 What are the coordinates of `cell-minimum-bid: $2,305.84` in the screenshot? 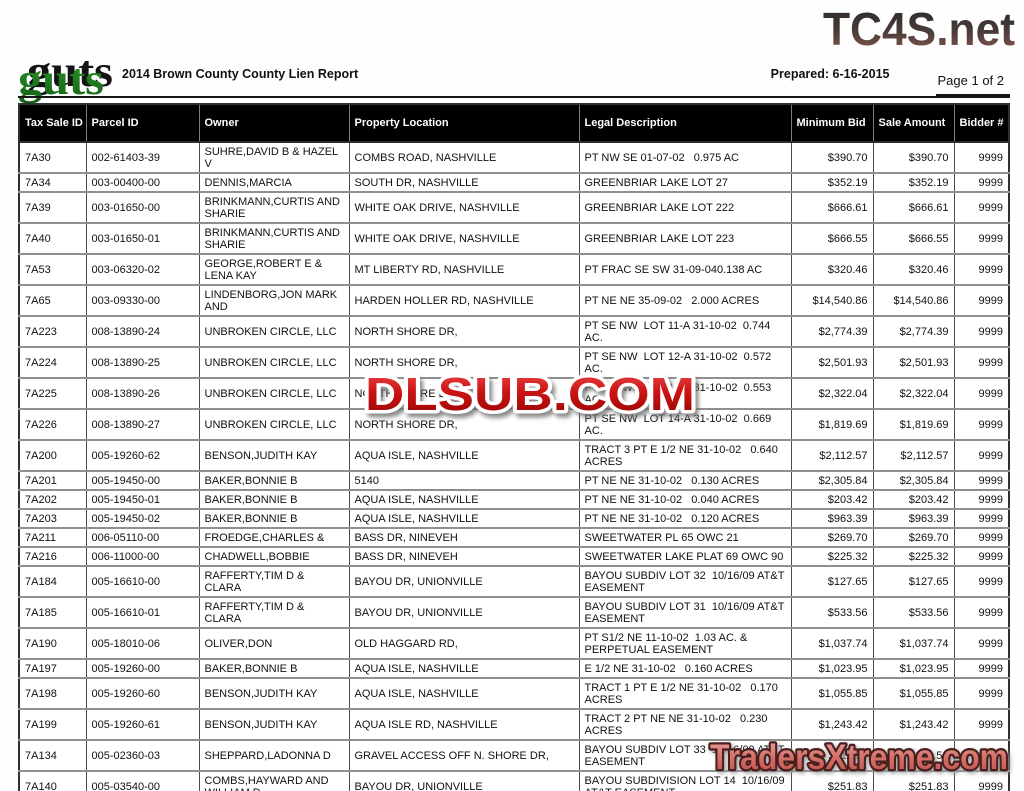 It's located at (832, 481).